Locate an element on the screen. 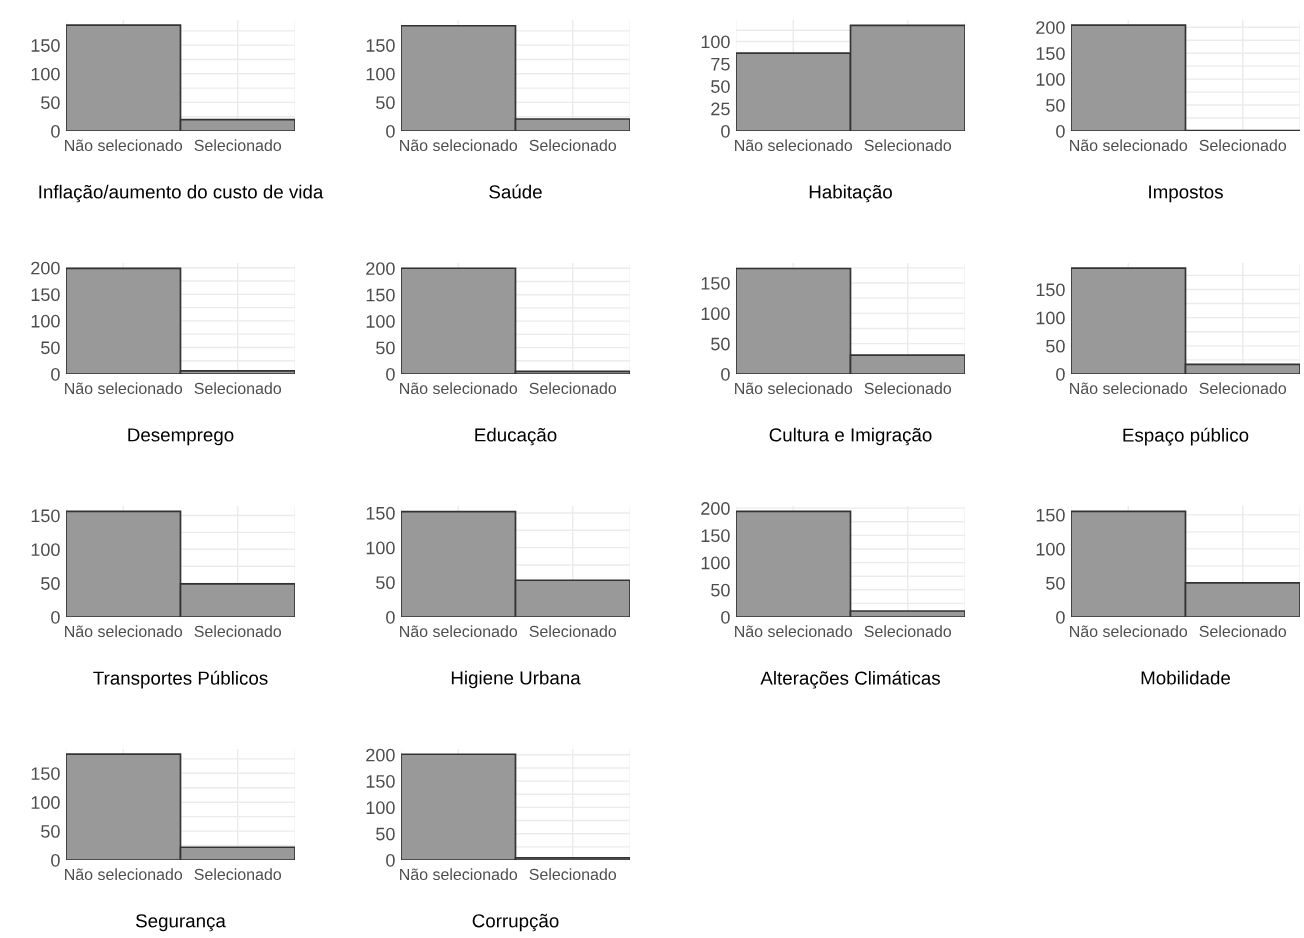 Image resolution: width=1304 pixels, height=938 pixels. y-tick-label: 25 is located at coordinates (720, 109).